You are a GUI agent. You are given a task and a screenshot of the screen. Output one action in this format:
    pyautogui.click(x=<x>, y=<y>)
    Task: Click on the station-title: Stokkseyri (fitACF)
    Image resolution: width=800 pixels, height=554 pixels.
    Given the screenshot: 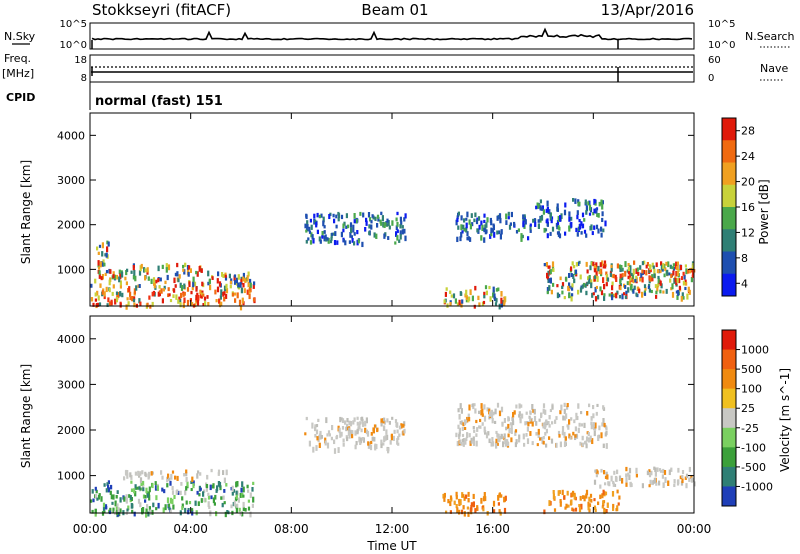 What is the action you would take?
    pyautogui.click(x=161, y=10)
    